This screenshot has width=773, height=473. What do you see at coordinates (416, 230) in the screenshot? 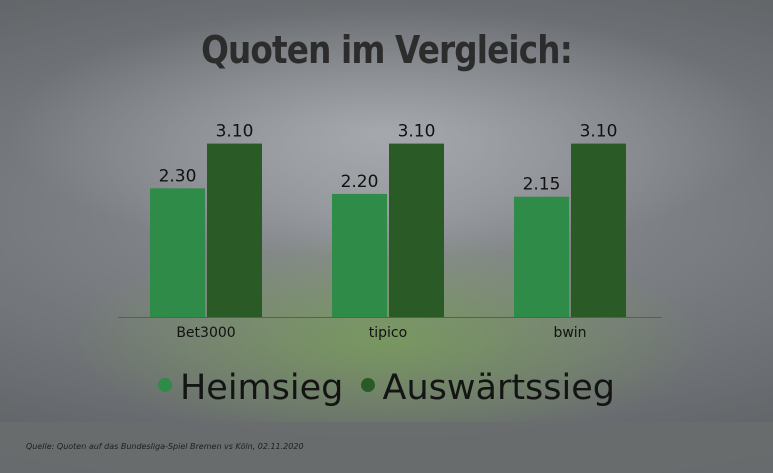
I see `bar-auswaertssieg-tipico` at bounding box center [416, 230].